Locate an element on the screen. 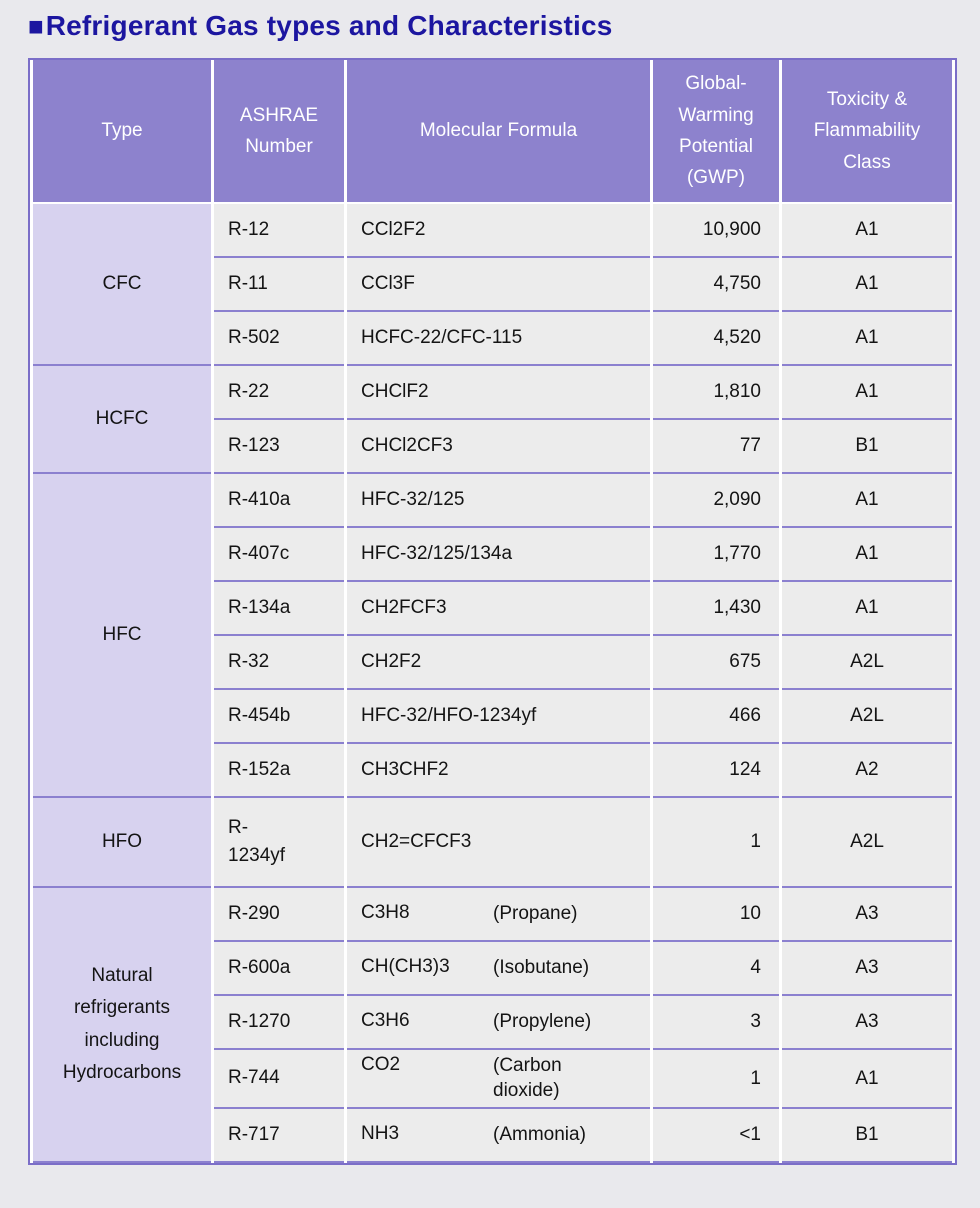 The width and height of the screenshot is (980, 1208). gwp-cell: 1,810 is located at coordinates (716, 393).